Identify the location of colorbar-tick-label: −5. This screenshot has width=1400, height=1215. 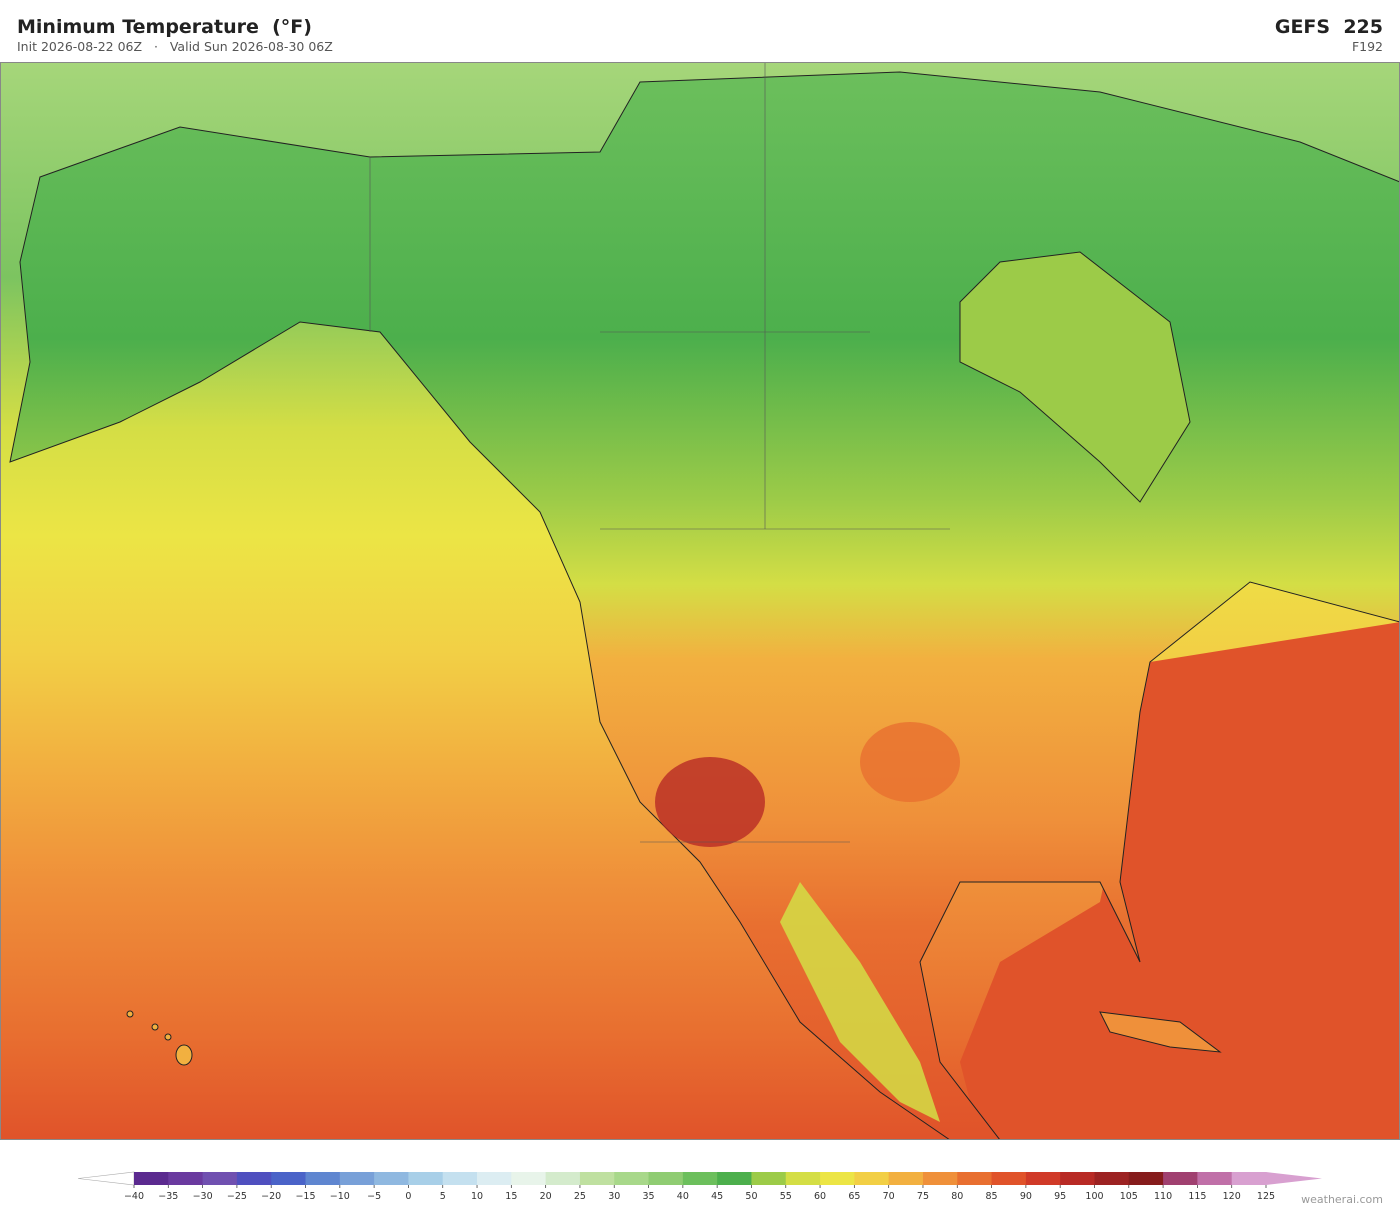
(374, 1196).